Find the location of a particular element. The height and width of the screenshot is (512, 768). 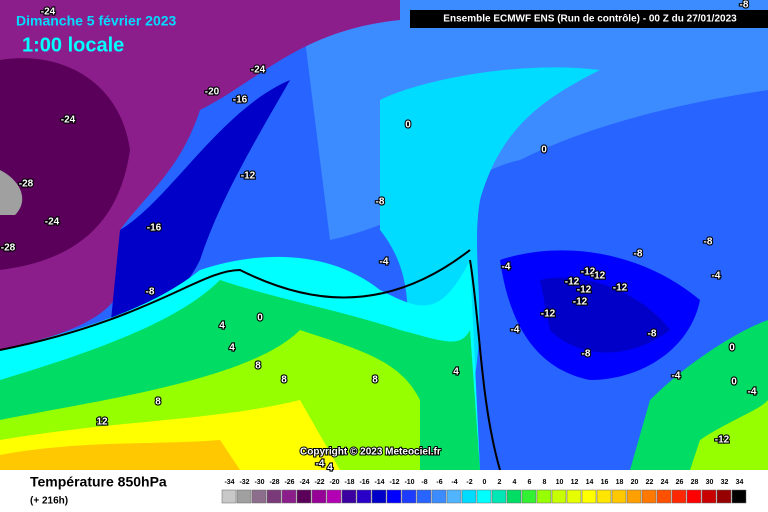

legend-tick-label: -22 is located at coordinates (319, 482).